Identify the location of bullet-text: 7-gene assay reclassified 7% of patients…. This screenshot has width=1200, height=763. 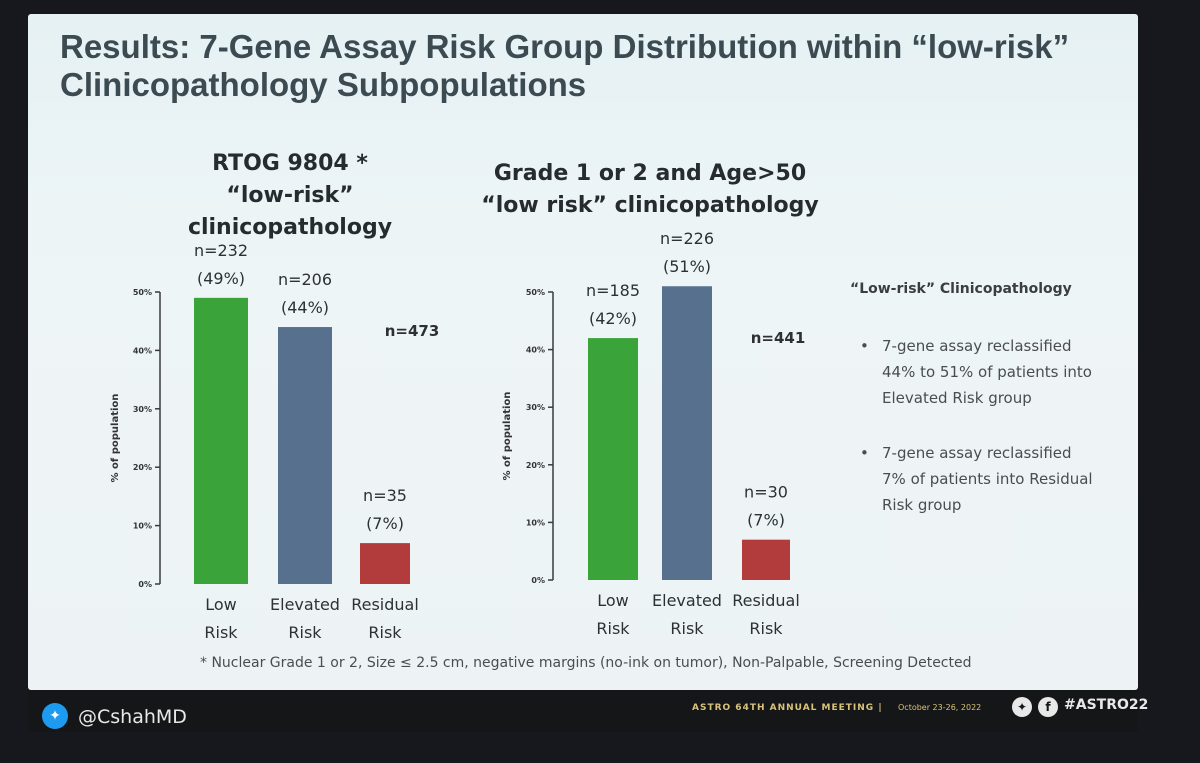
(987, 479).